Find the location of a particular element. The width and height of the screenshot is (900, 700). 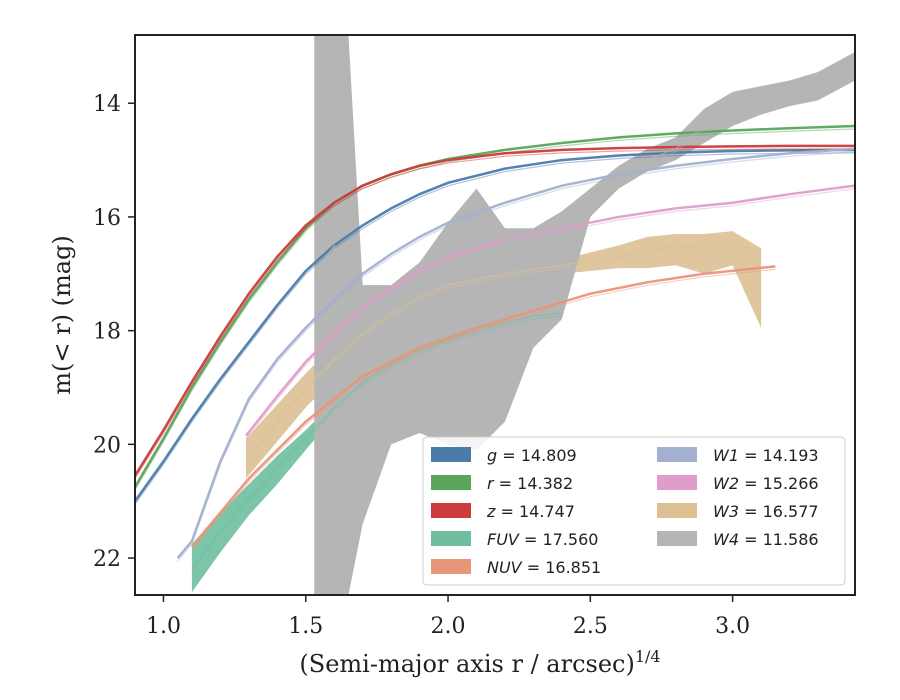

legend-label-nuv: NUV = 16.851 is located at coordinates (544, 567).